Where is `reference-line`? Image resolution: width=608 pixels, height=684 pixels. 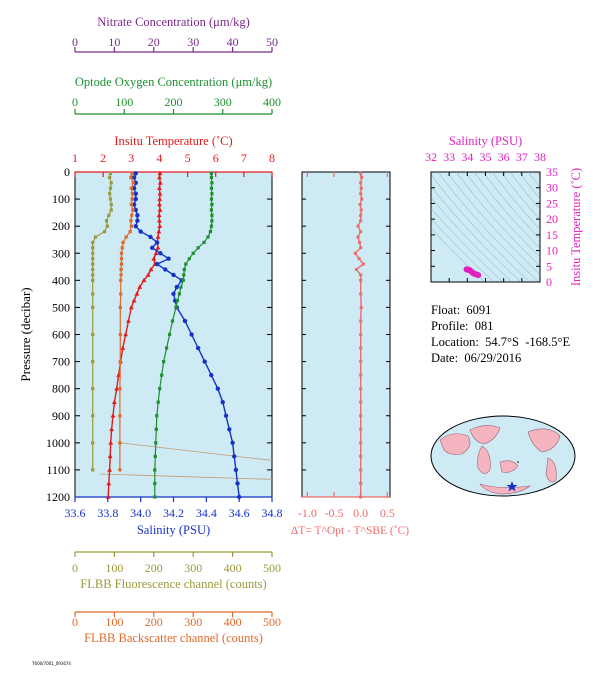
reference-line is located at coordinates (186, 476).